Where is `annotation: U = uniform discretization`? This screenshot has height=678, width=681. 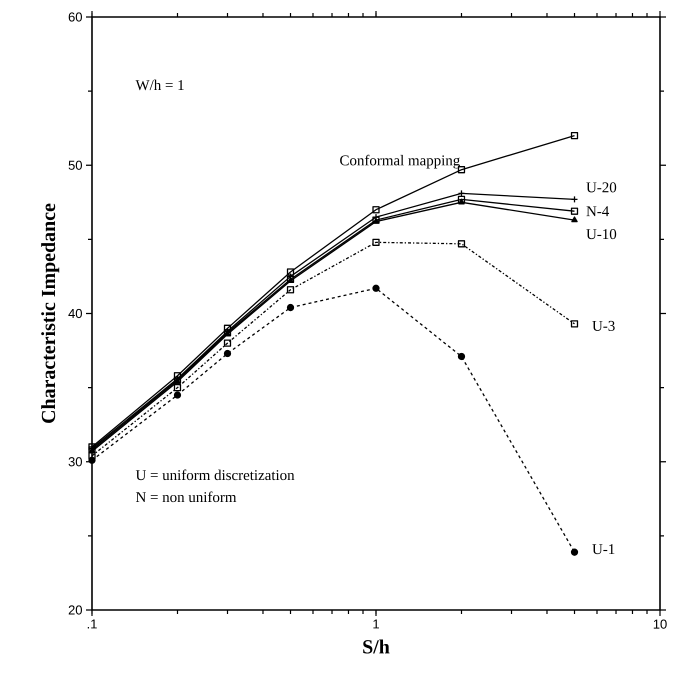 annotation: U = uniform discretization is located at coordinates (215, 474).